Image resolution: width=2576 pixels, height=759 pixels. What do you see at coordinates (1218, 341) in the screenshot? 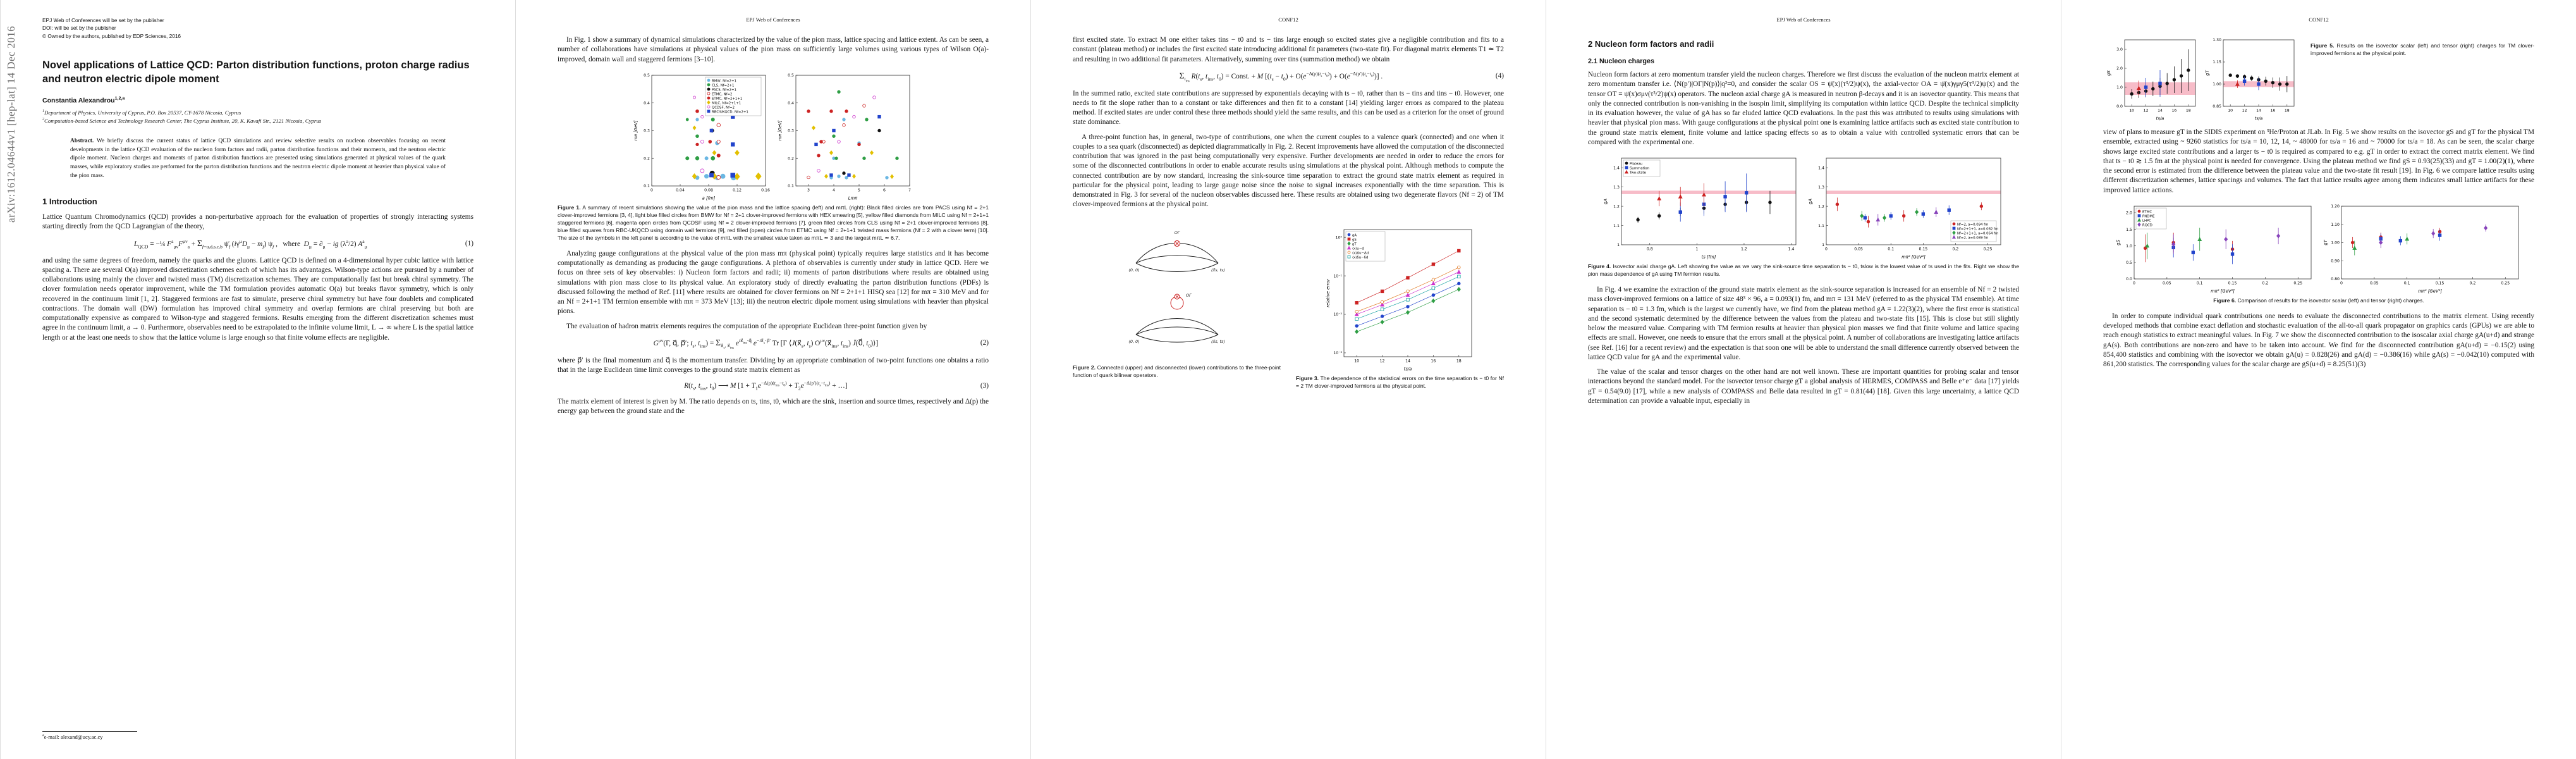
I see `sink-label-2: (x⃗s, ts)` at bounding box center [1218, 341].